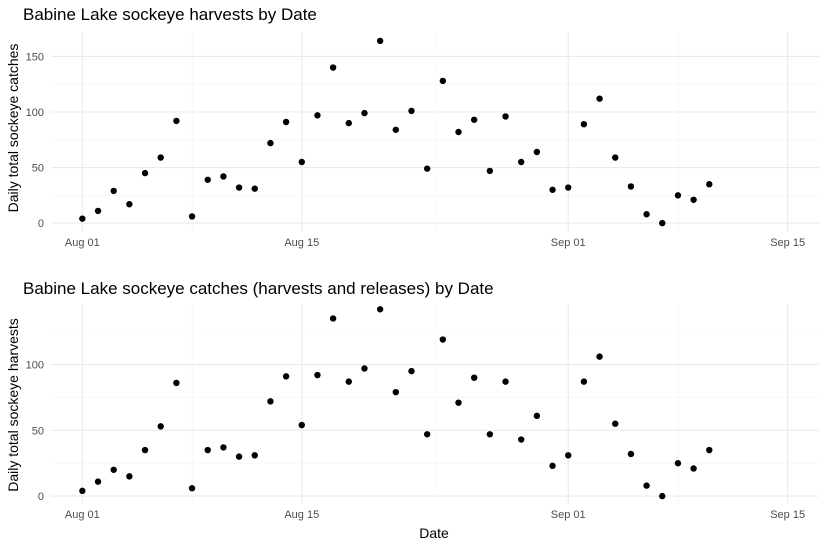  I want to click on y-tick-labels: 0 50 100, so click(35, 432).